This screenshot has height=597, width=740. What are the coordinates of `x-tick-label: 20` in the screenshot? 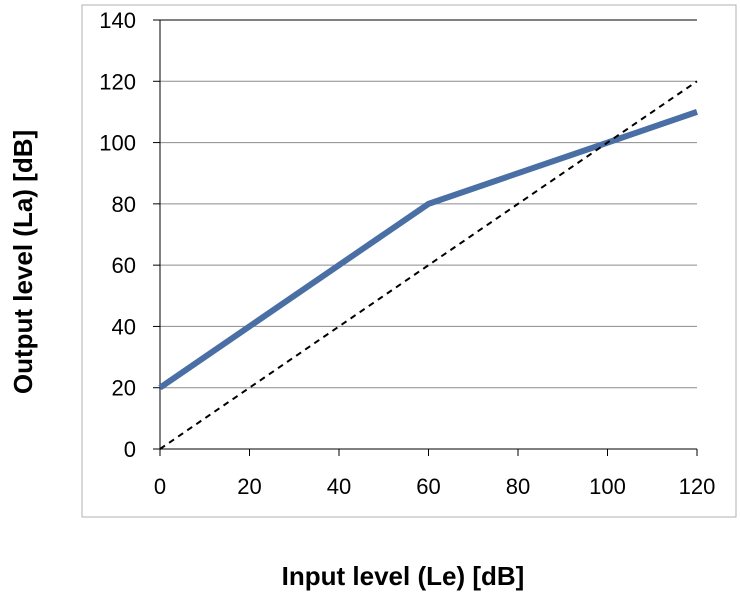 It's located at (249, 486).